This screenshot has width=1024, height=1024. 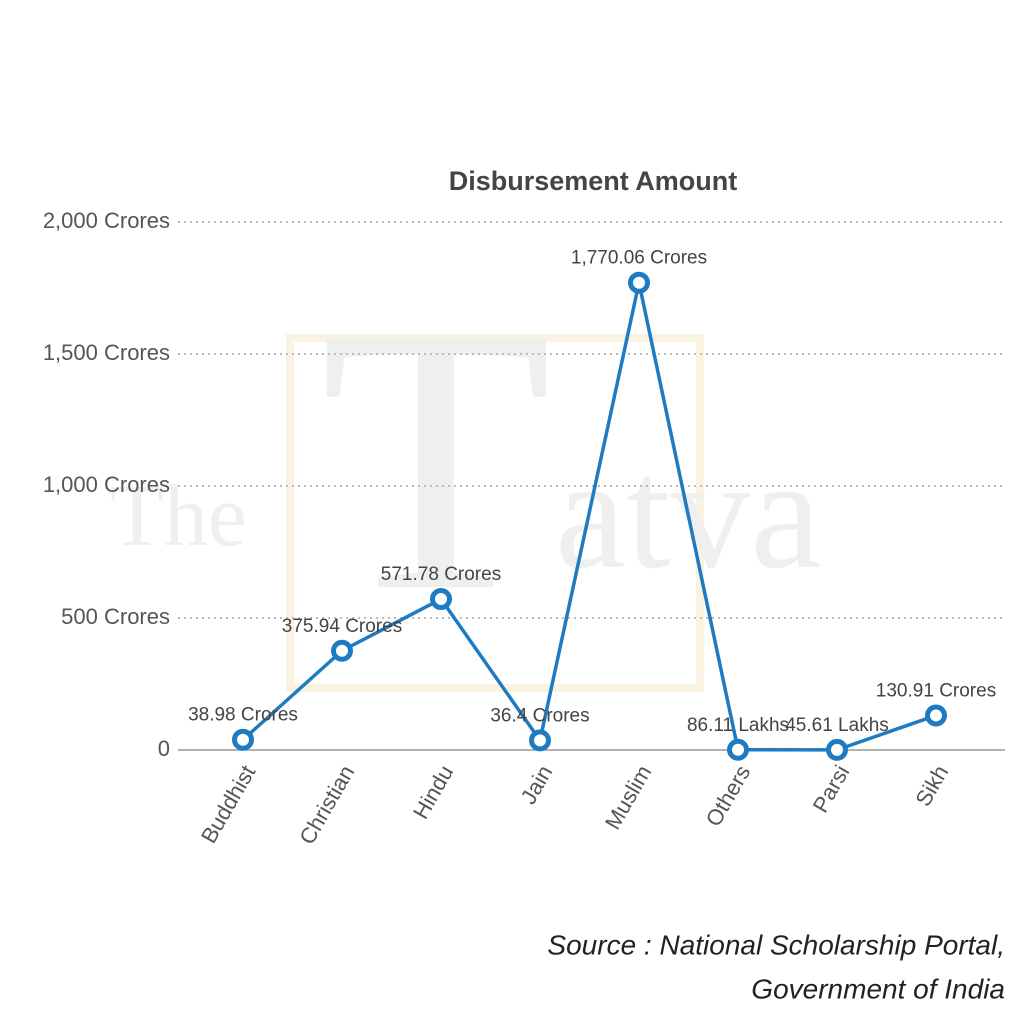 What do you see at coordinates (878, 988) in the screenshot?
I see `source: Government of India` at bounding box center [878, 988].